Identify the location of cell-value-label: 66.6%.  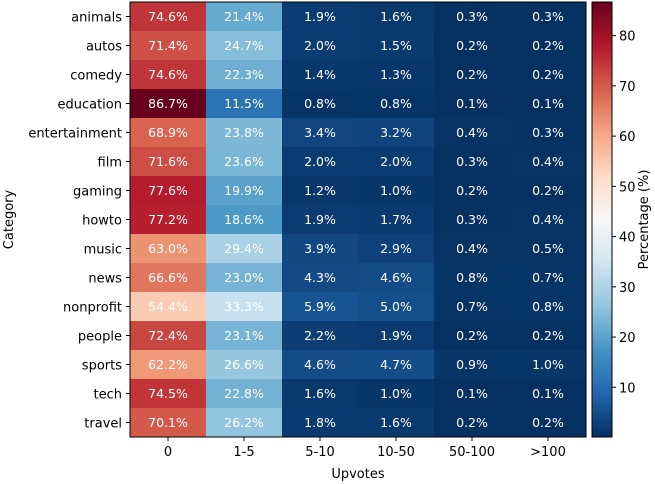
(168, 277).